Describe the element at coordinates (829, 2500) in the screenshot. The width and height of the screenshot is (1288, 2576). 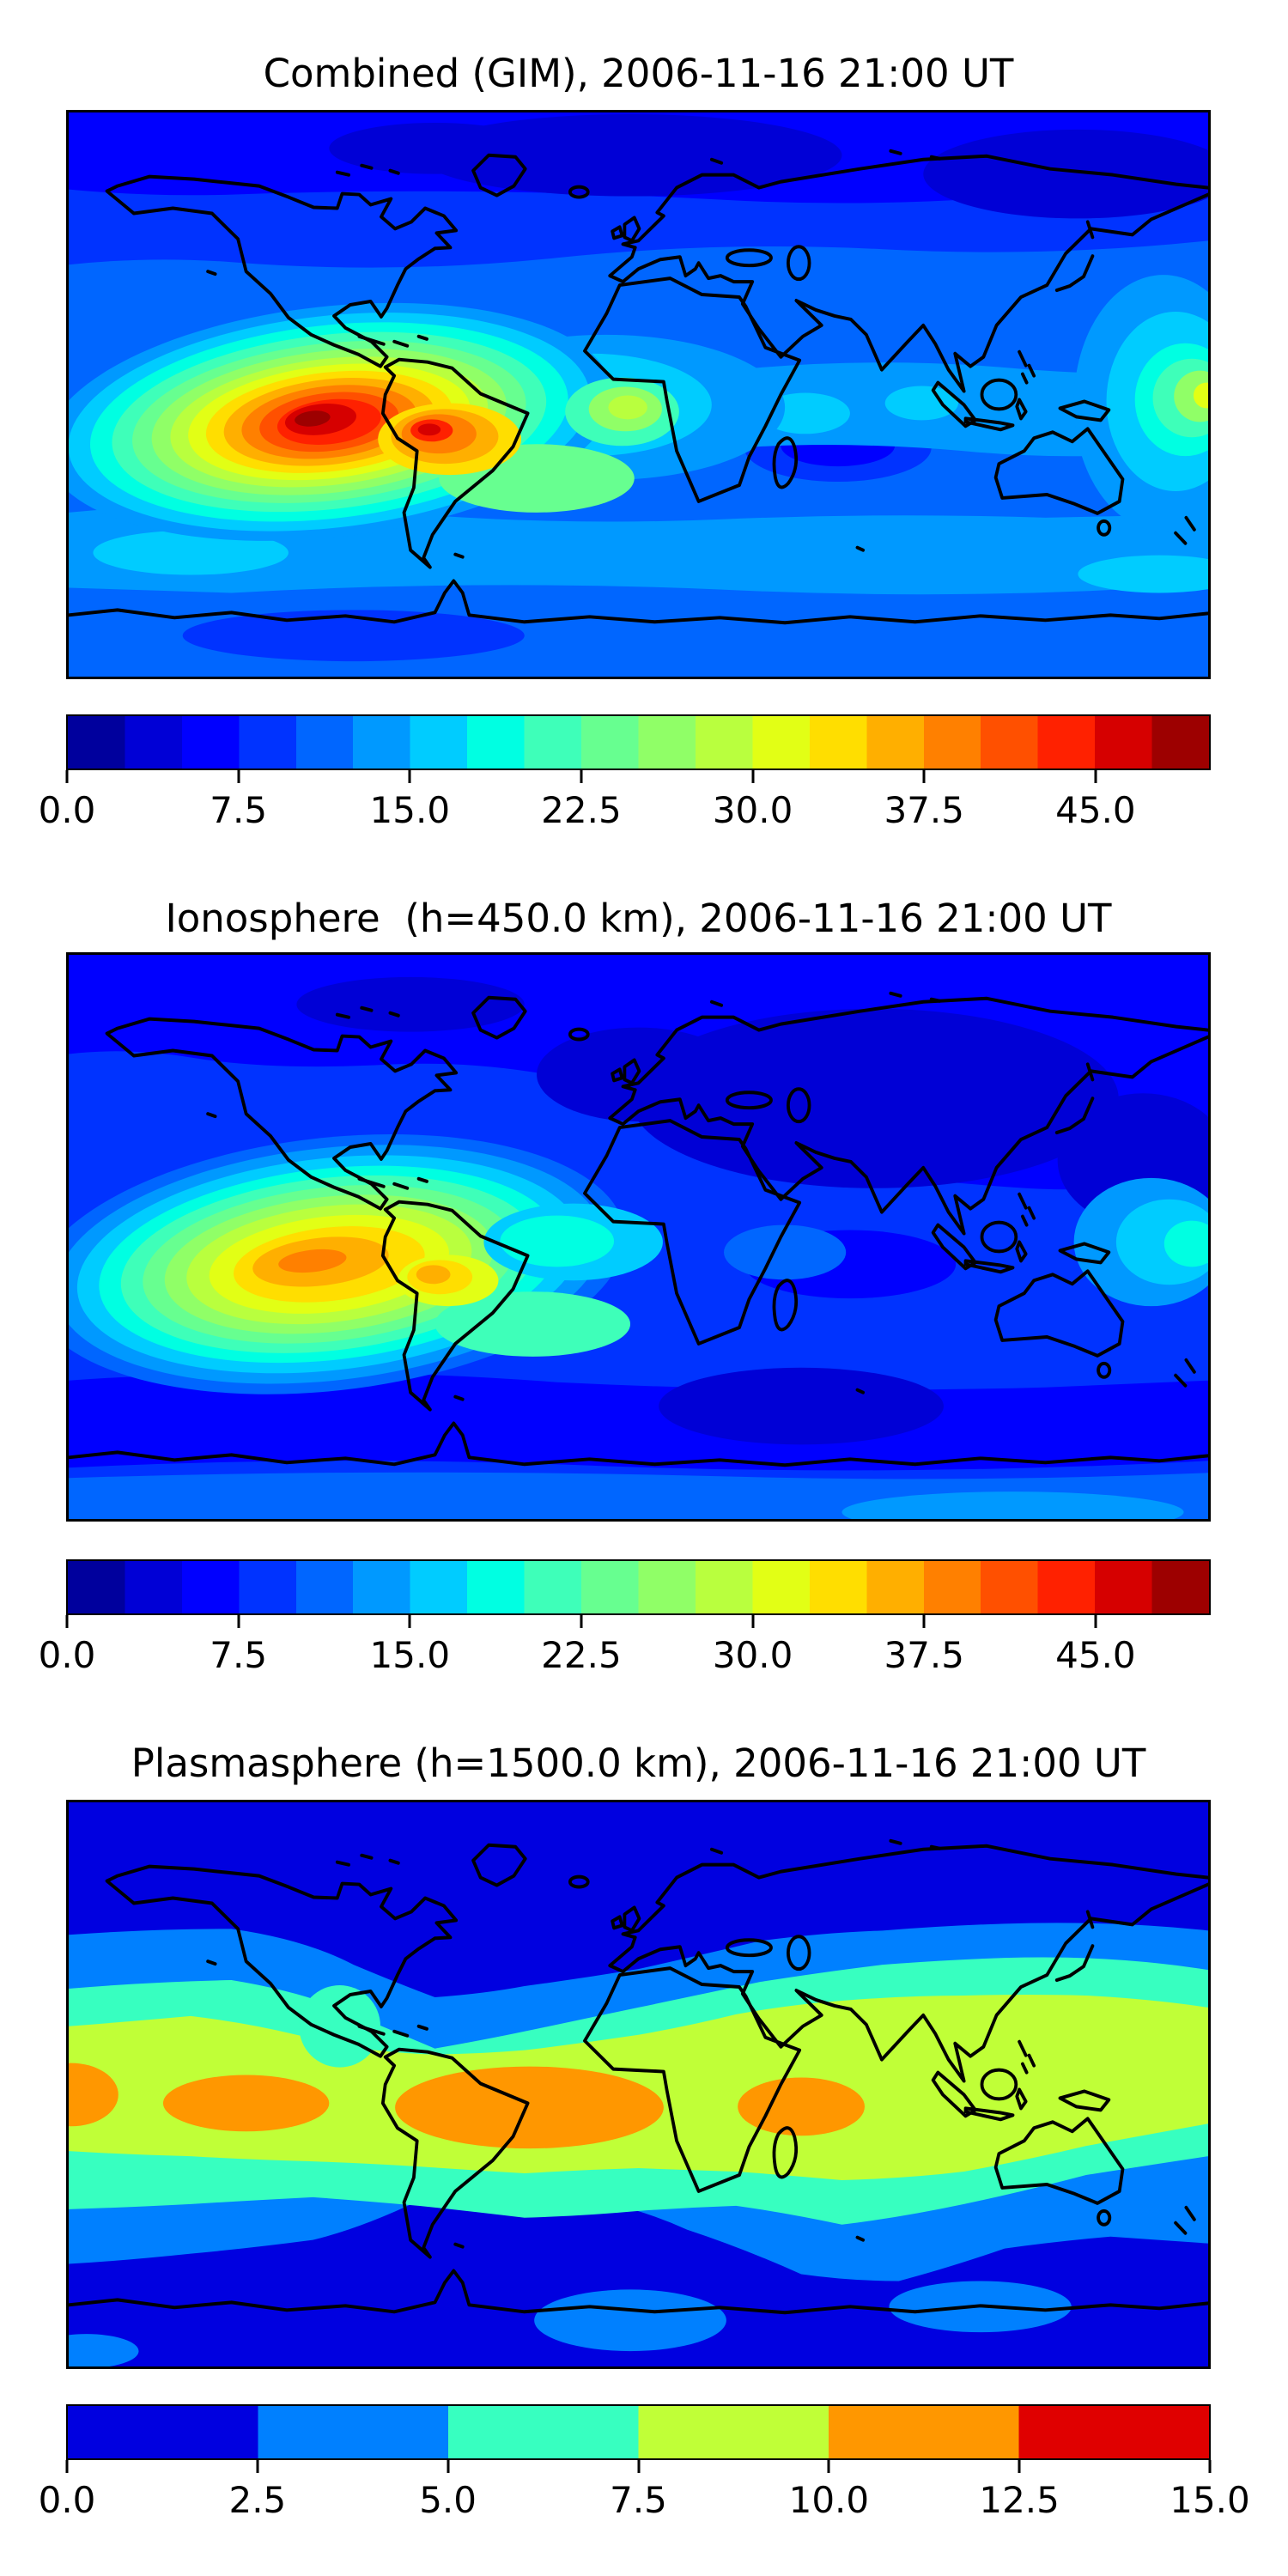
I see `colorbar-tick-label: 10.0` at that location.